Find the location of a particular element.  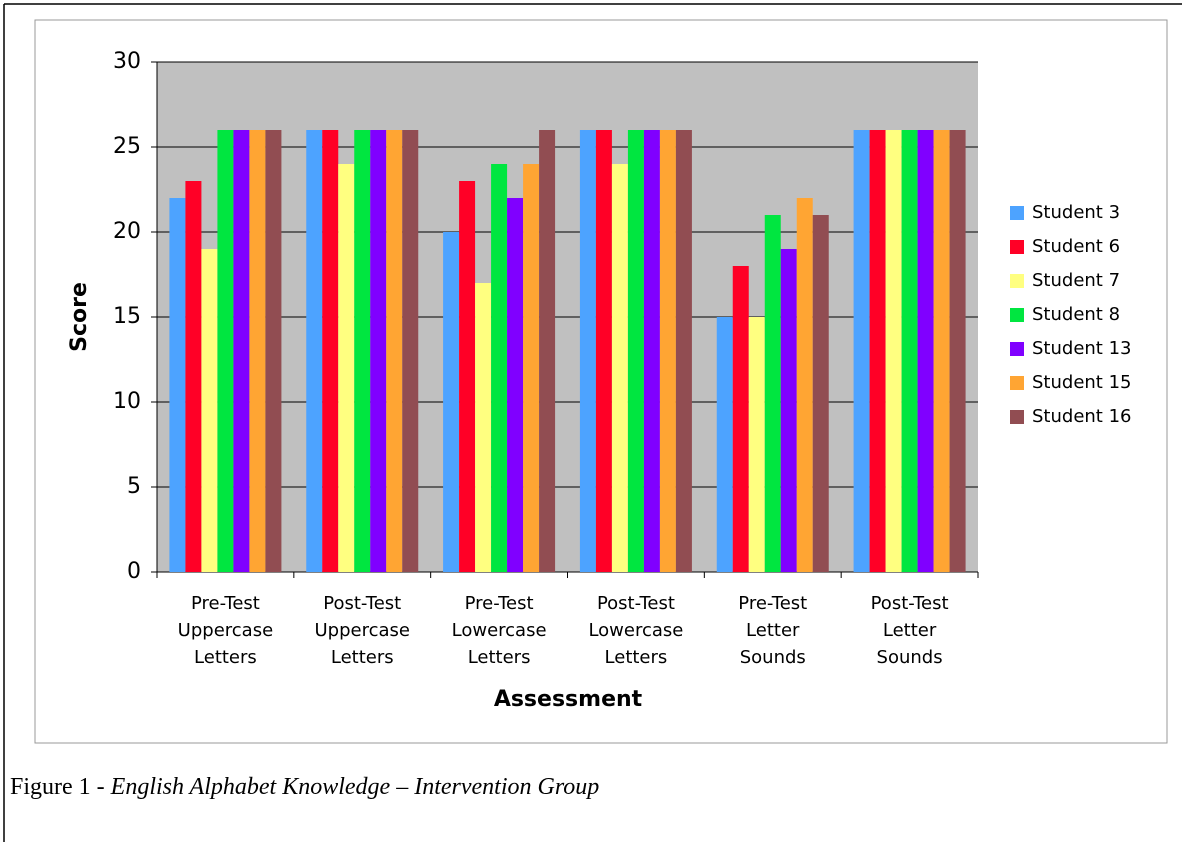

y-tick-label: 30 is located at coordinates (127, 61).